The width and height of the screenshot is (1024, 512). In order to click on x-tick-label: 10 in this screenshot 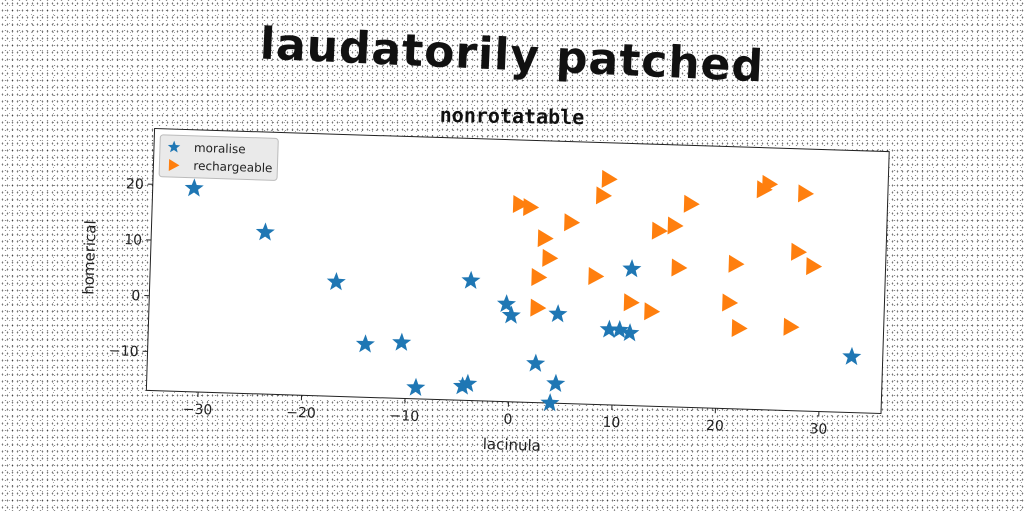, I will do `click(611, 423)`.